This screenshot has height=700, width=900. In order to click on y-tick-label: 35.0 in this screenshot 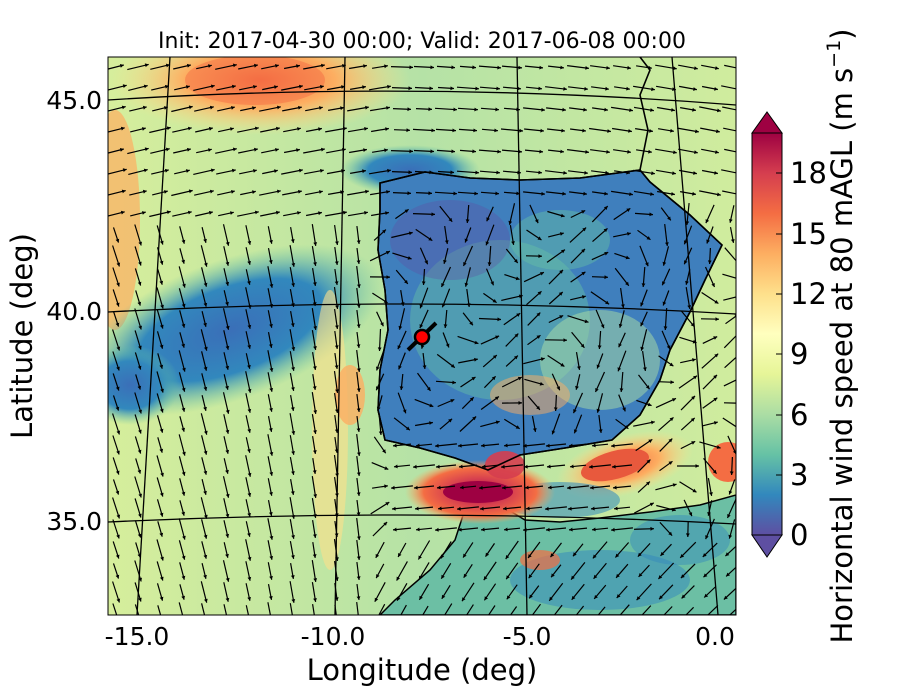, I will do `click(74, 521)`.